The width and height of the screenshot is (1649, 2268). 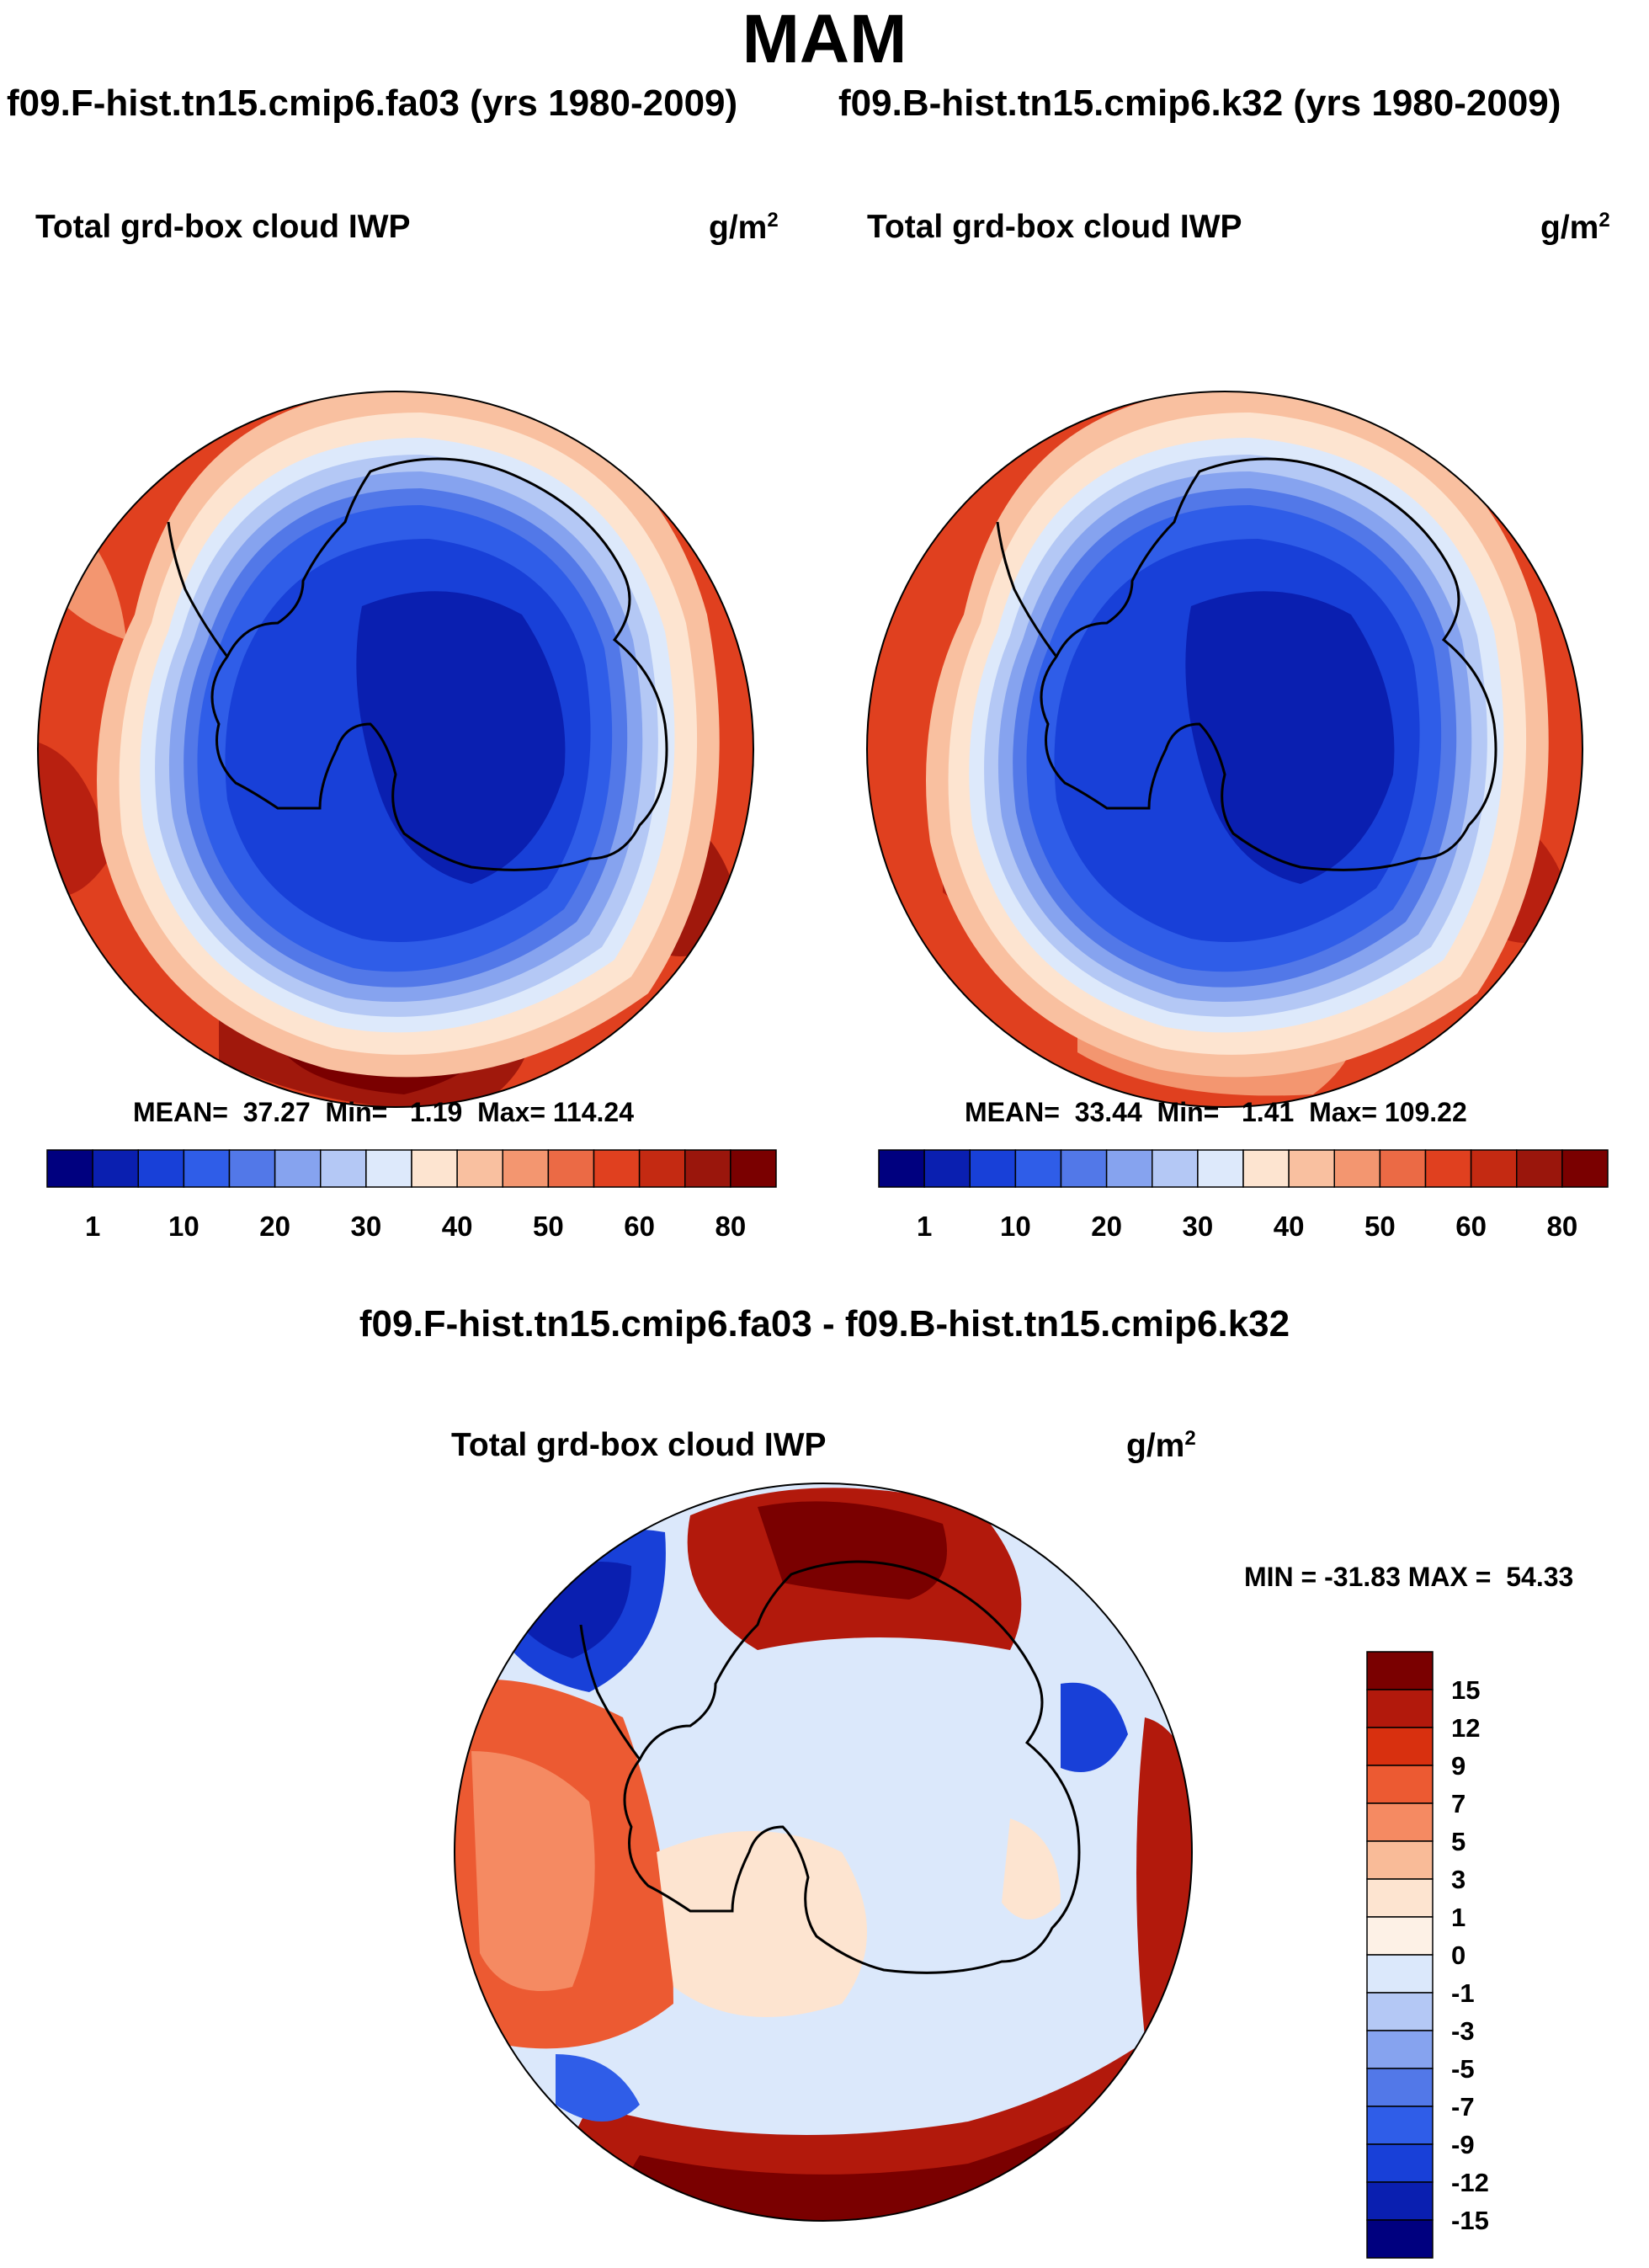 What do you see at coordinates (533, 1871) in the screenshot?
I see `diff-map-west-warm-inner` at bounding box center [533, 1871].